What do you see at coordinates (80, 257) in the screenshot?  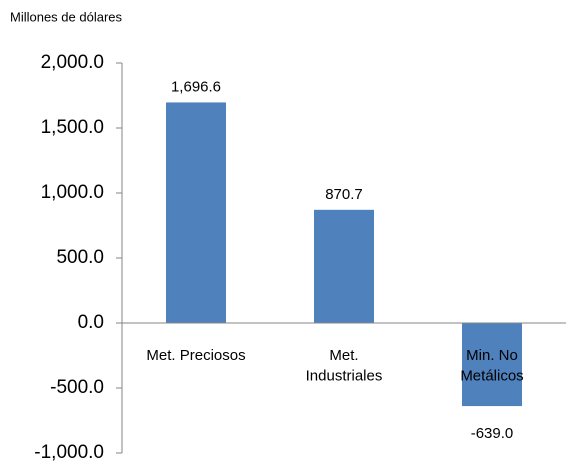 I see `y-tick-label: 500.0` at bounding box center [80, 257].